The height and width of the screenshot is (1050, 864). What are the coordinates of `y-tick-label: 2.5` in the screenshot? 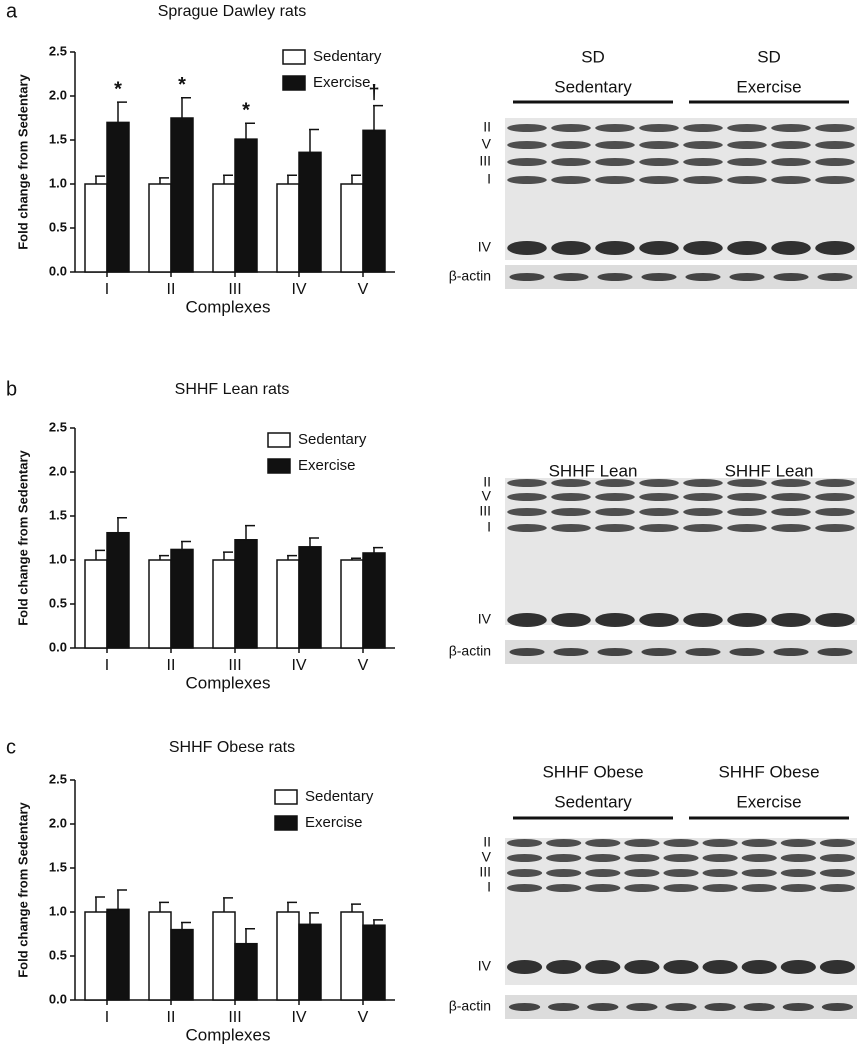 It's located at (58, 50).